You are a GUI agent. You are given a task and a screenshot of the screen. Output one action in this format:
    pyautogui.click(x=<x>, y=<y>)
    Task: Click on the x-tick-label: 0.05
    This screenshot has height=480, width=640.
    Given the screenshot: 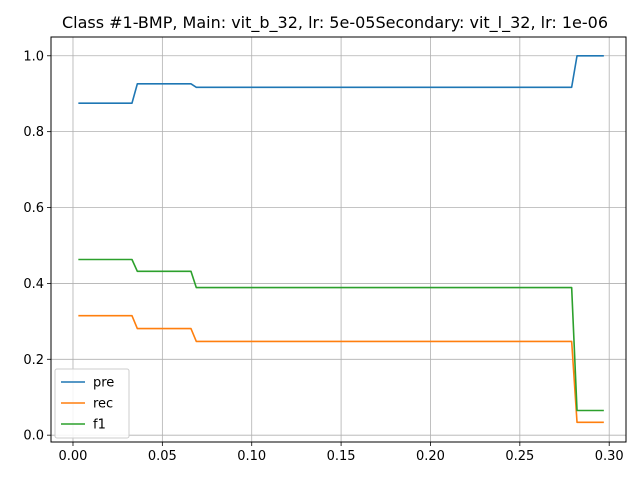 What is the action you would take?
    pyautogui.click(x=162, y=456)
    